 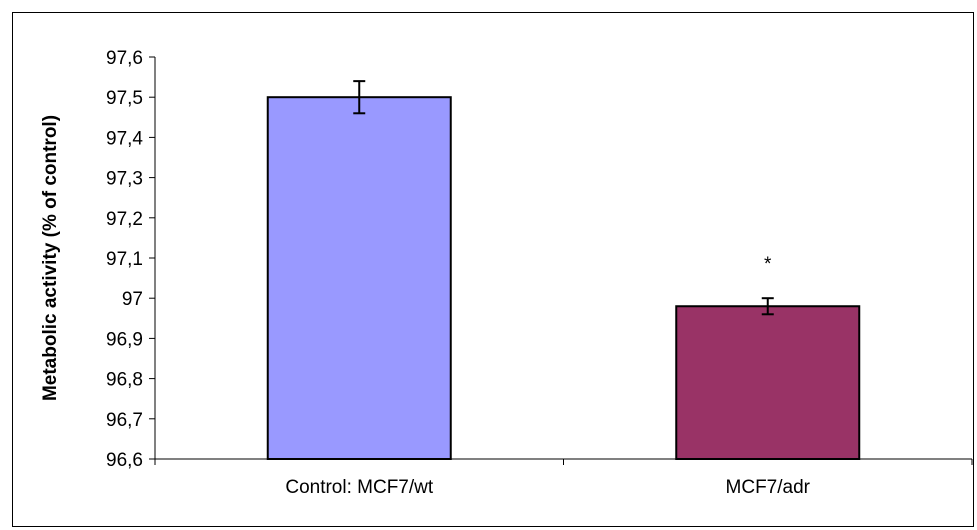 I want to click on y-tick-label: 97, so click(x=132, y=299).